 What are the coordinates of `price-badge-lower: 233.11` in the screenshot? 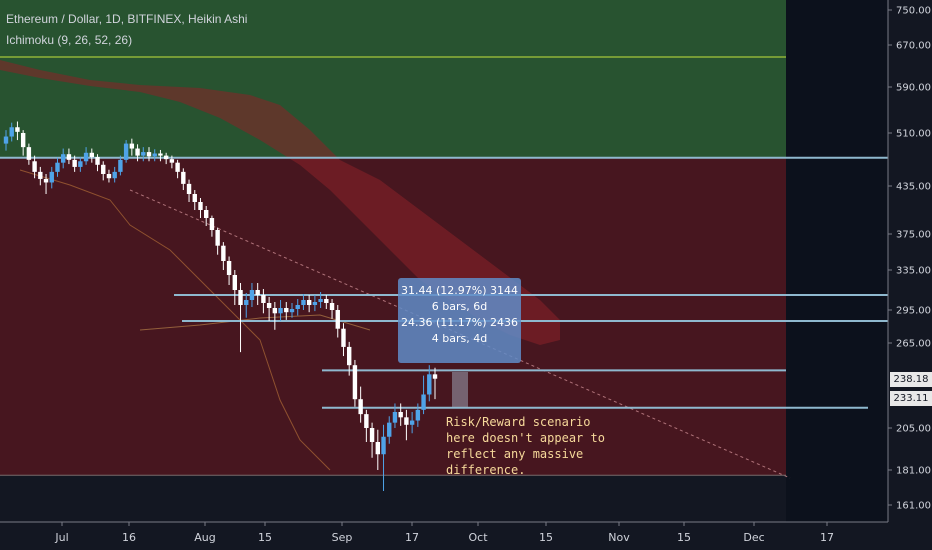 It's located at (911, 398).